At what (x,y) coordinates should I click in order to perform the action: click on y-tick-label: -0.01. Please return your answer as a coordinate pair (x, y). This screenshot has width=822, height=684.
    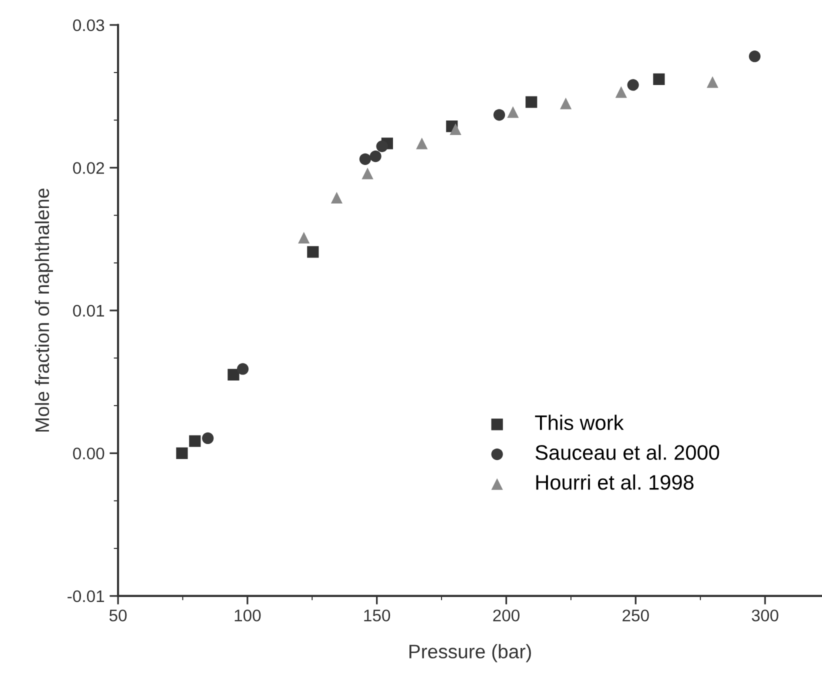
    Looking at the image, I should click on (86, 596).